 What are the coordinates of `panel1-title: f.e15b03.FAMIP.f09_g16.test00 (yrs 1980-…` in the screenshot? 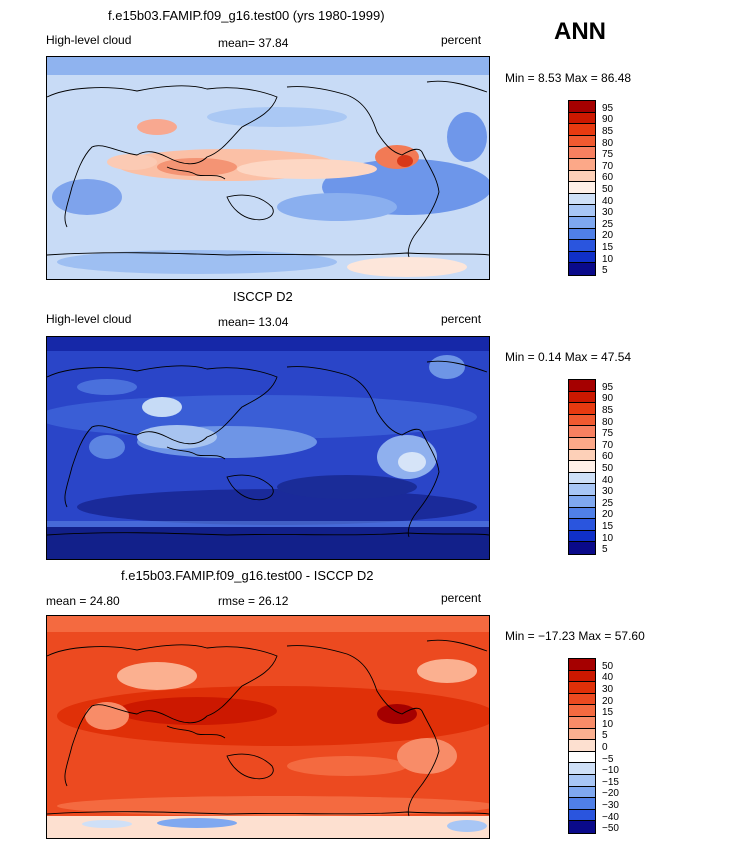 It's located at (246, 15).